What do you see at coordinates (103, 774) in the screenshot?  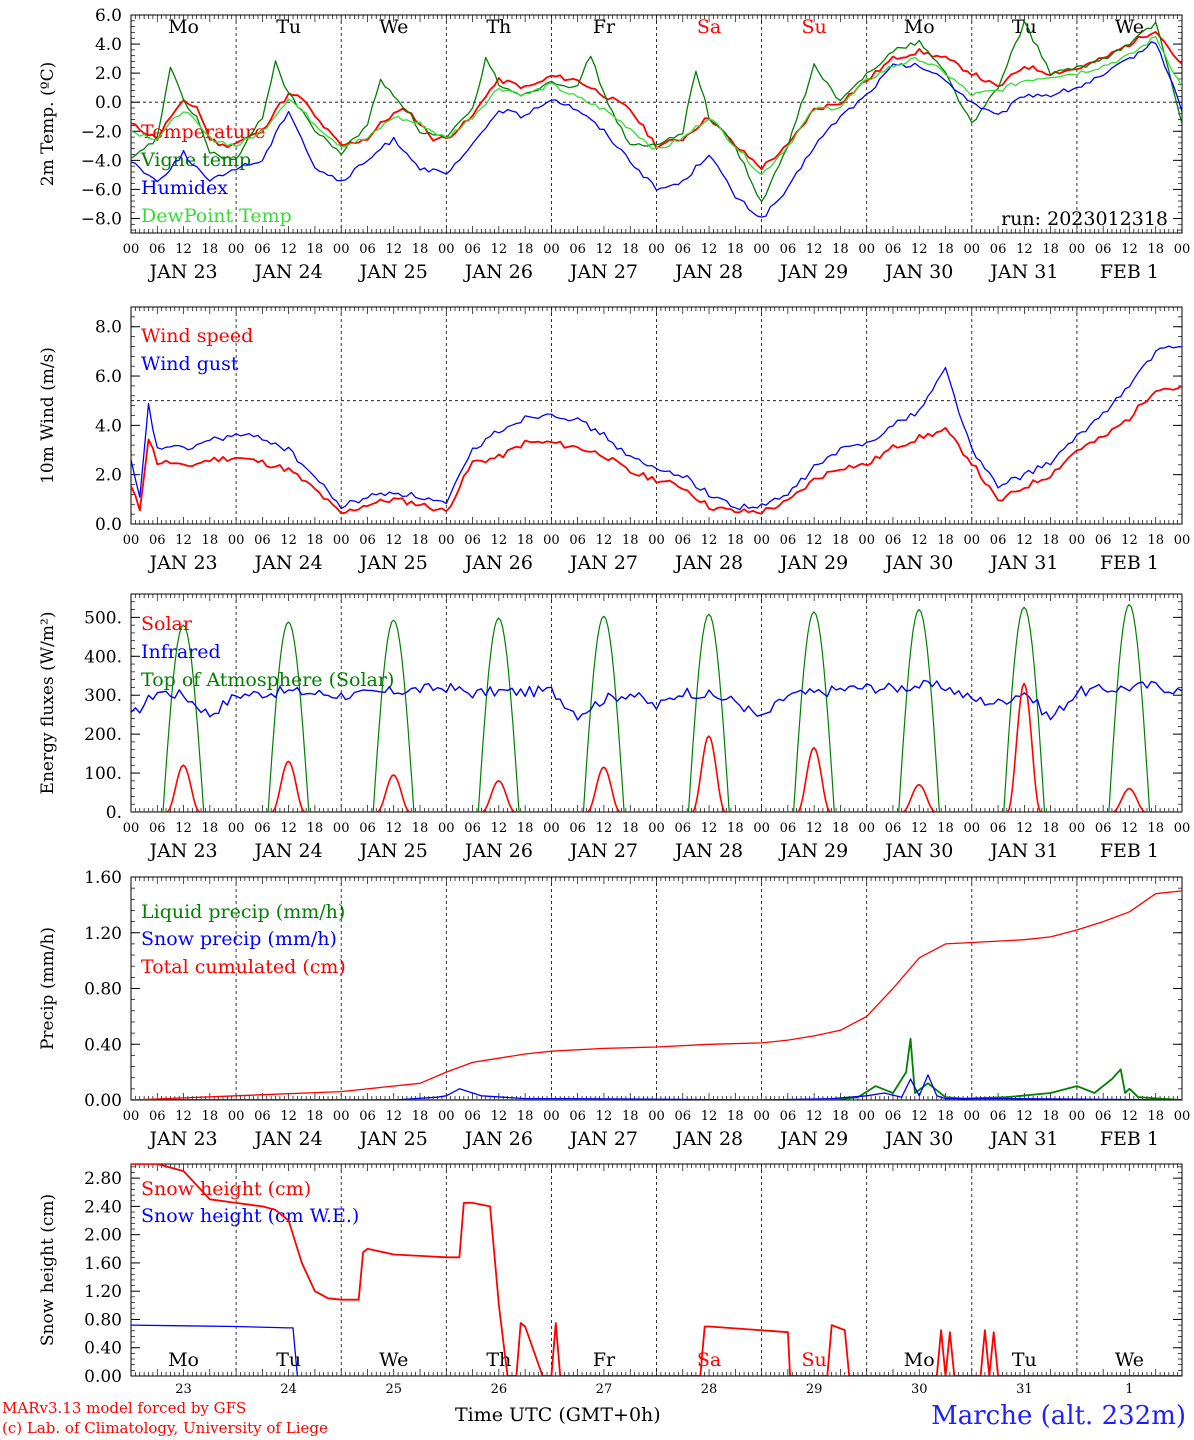 I see `y-tick-label: 100.` at bounding box center [103, 774].